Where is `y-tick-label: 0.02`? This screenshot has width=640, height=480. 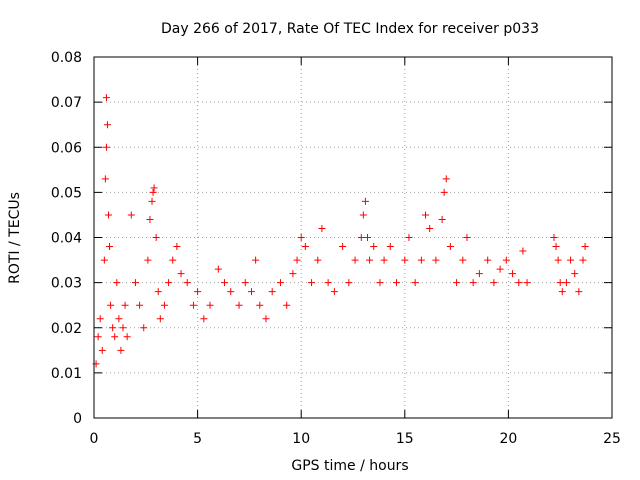 y-tick-label: 0.02 is located at coordinates (66, 329).